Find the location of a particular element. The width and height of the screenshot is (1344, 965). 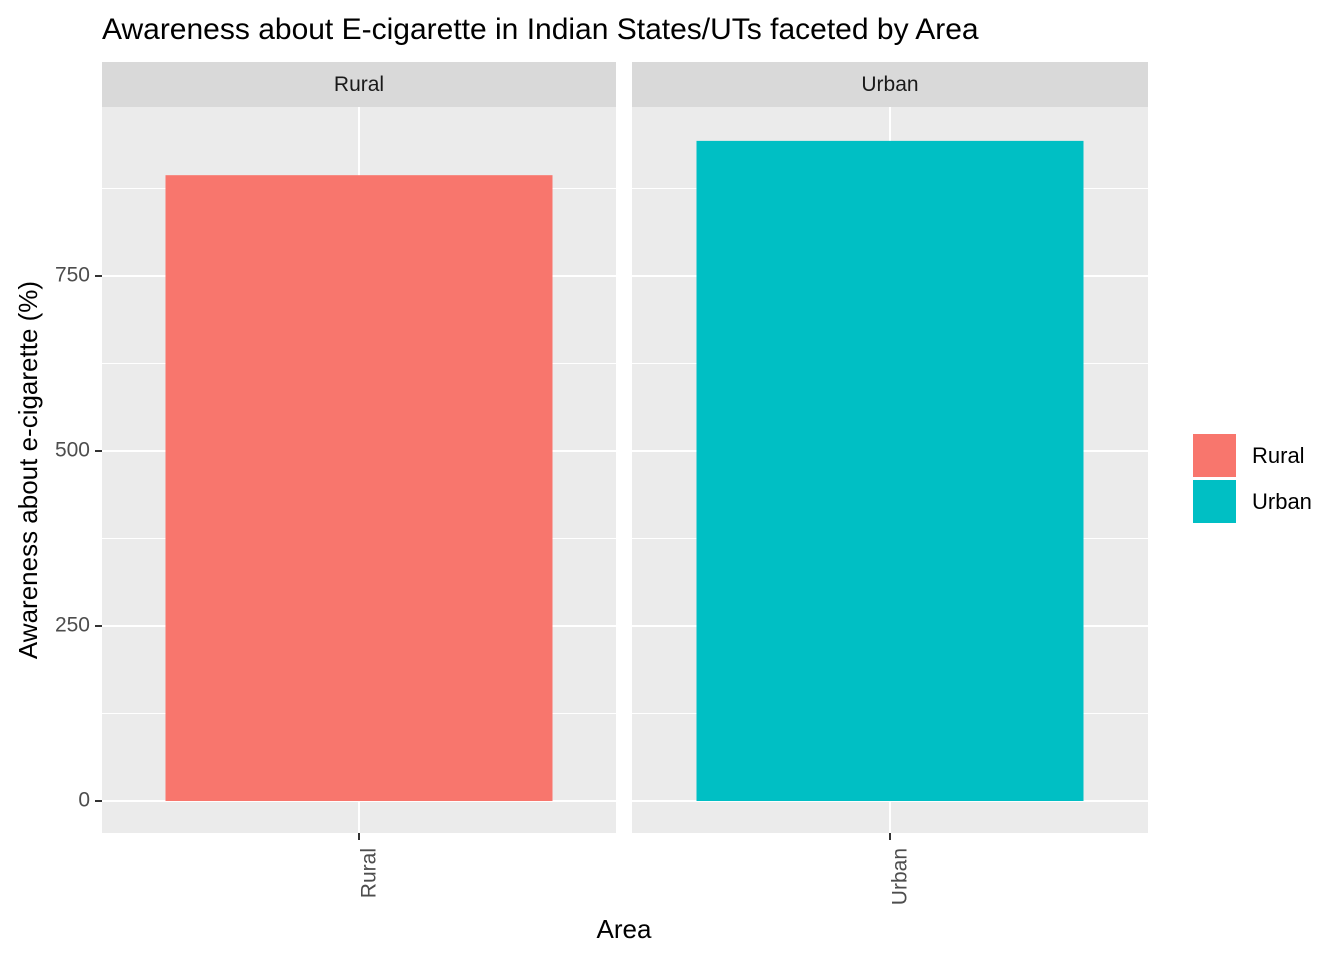

legend-label: Rural is located at coordinates (1278, 455).